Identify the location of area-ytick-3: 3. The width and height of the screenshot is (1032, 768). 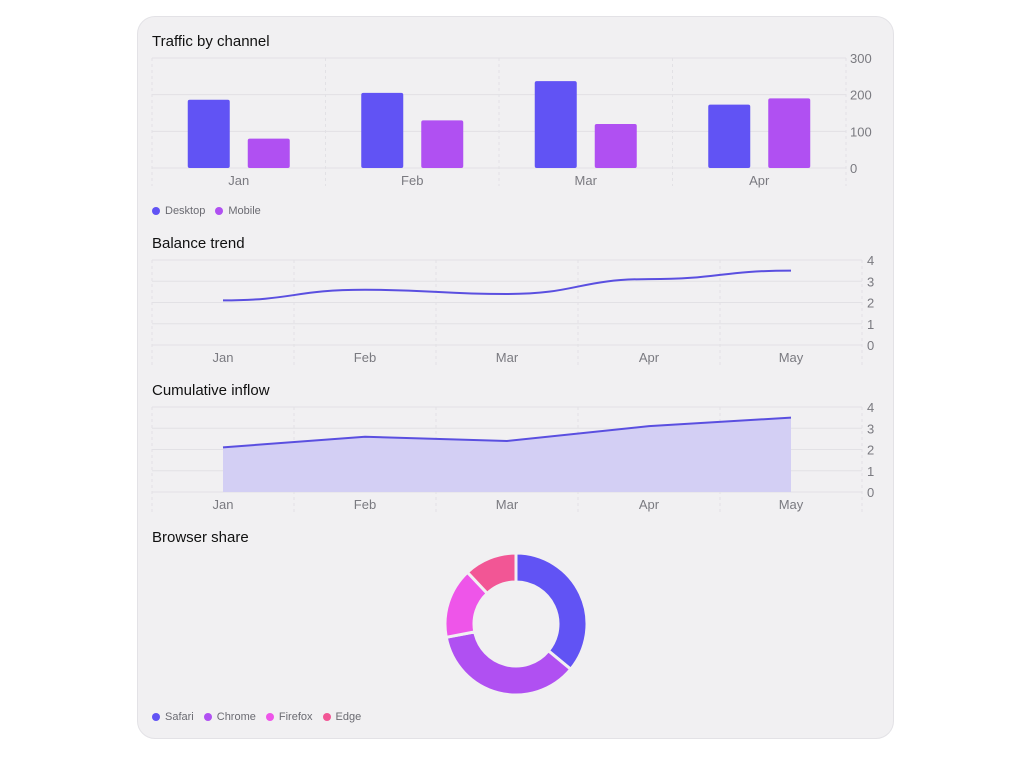
(870, 428).